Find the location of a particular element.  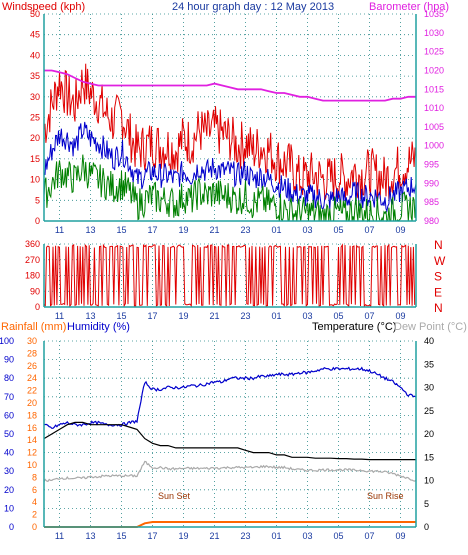

temp-y-tick-label: 15 is located at coordinates (429, 457).